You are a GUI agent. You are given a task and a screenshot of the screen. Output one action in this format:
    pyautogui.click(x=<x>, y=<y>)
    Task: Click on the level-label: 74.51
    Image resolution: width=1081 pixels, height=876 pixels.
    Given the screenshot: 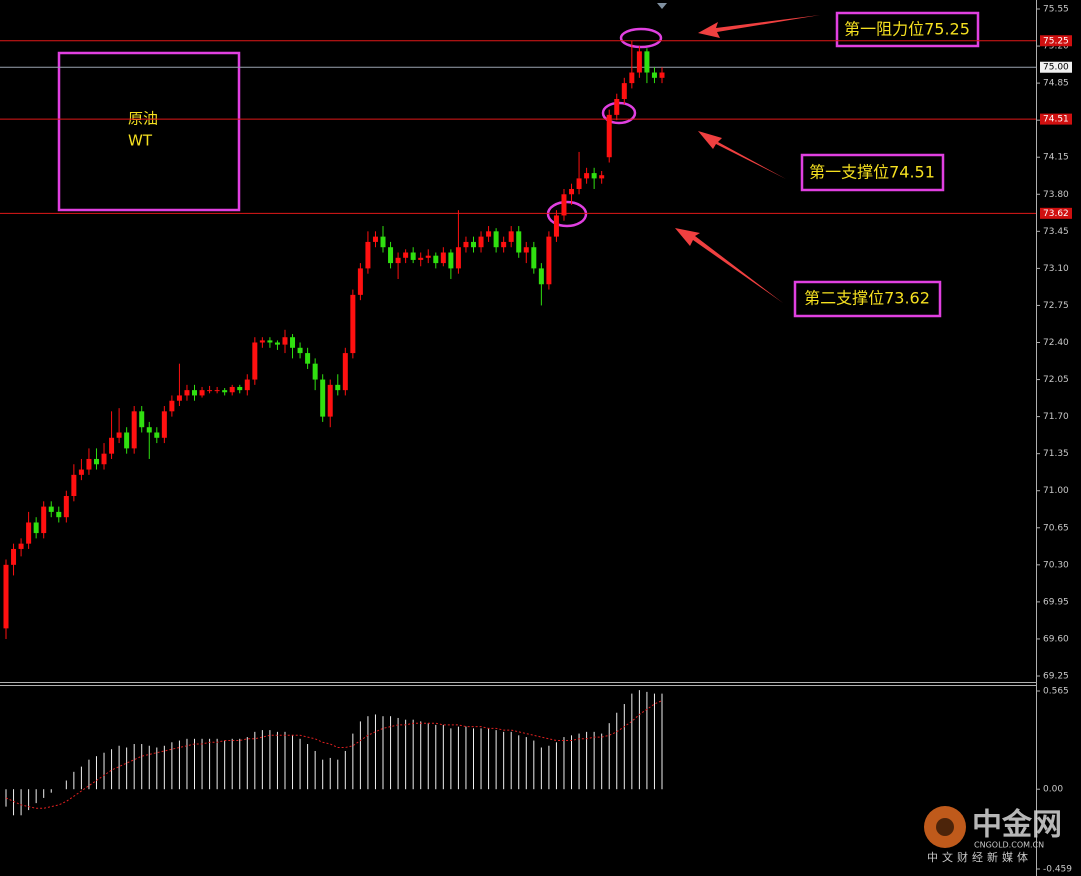 What is the action you would take?
    pyautogui.click(x=1056, y=120)
    